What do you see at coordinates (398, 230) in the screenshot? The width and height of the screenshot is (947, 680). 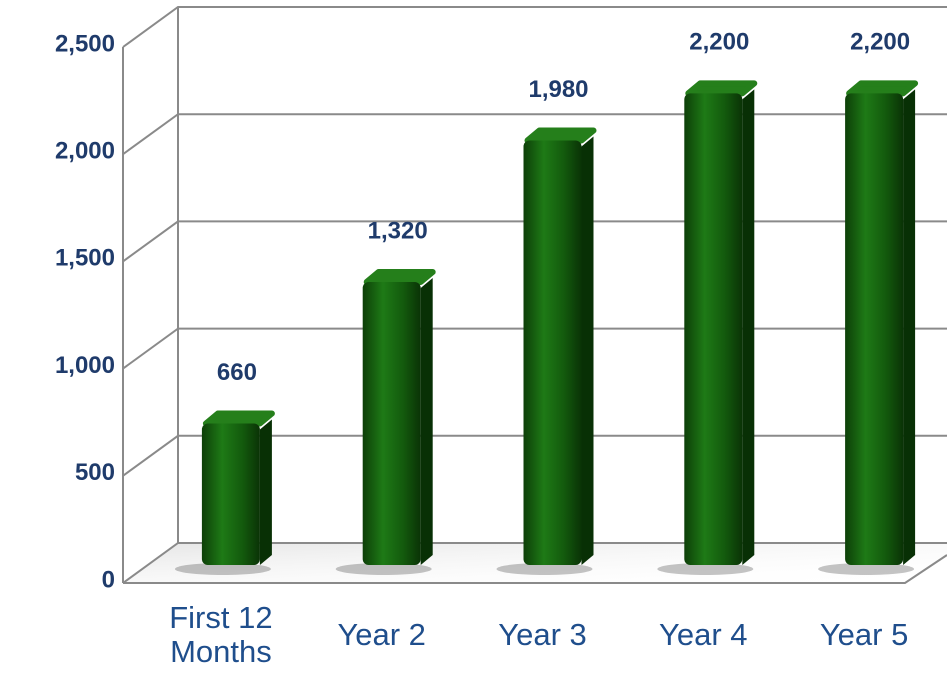 I see `value-label: 1,320` at bounding box center [398, 230].